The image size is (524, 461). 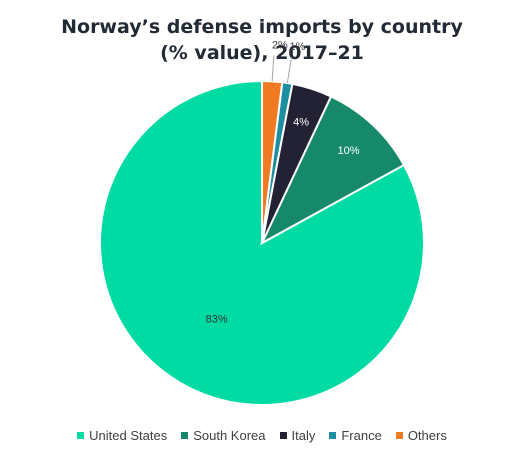 What do you see at coordinates (361, 435) in the screenshot?
I see `legend-label: France` at bounding box center [361, 435].